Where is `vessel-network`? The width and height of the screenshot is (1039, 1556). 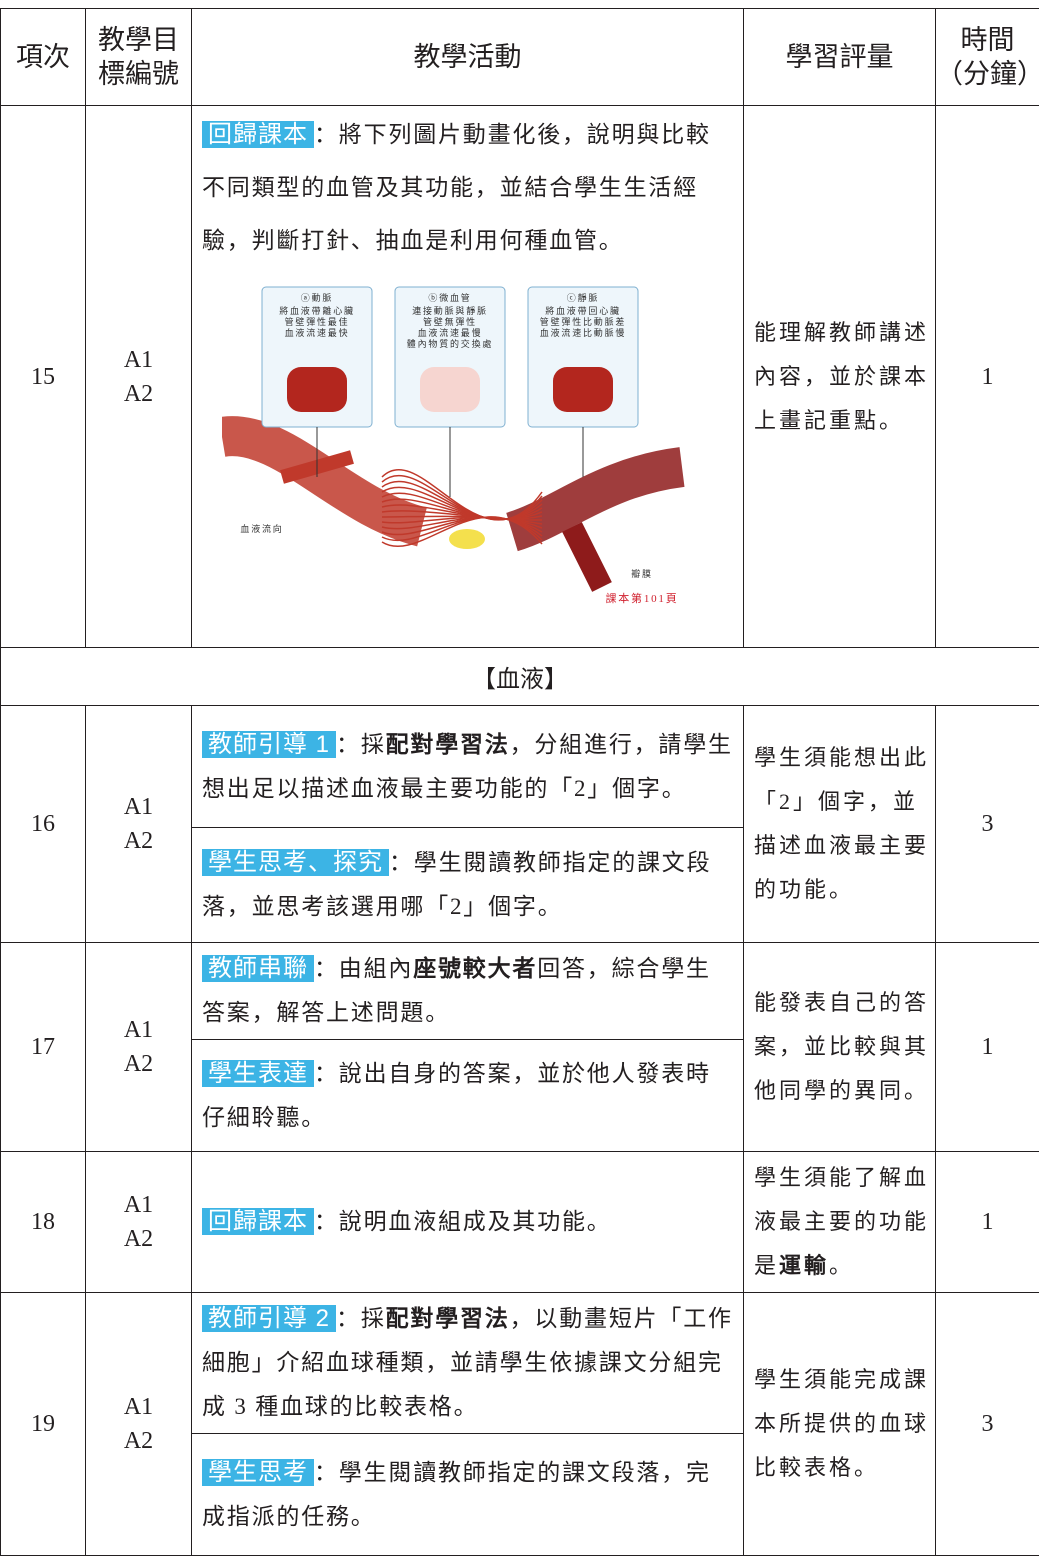 vessel-network is located at coordinates (452, 511).